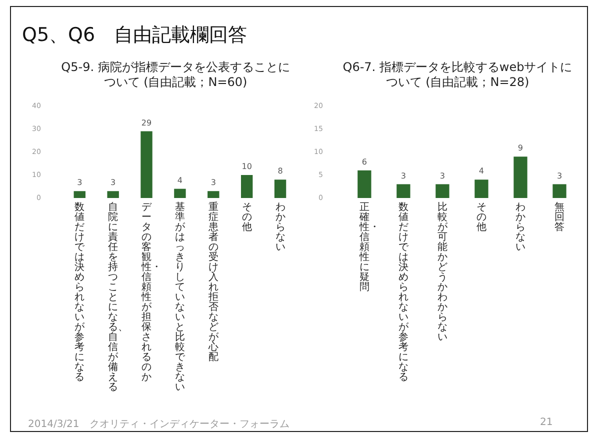  I want to click on category-label: 自院に責任を持つことになる、自信が備える, so click(118, 297).